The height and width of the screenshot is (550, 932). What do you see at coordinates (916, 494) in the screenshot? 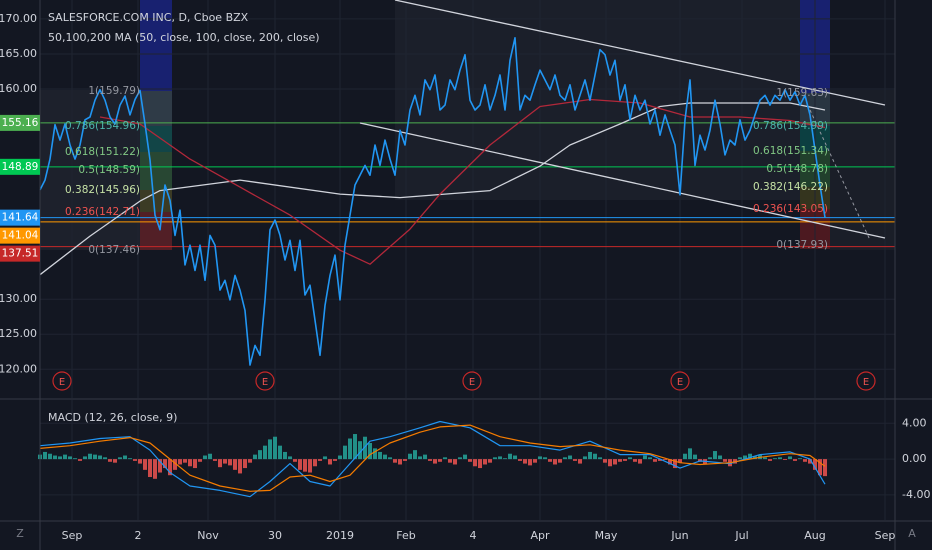
I see `y-tick-label: -4.00` at bounding box center [916, 494].